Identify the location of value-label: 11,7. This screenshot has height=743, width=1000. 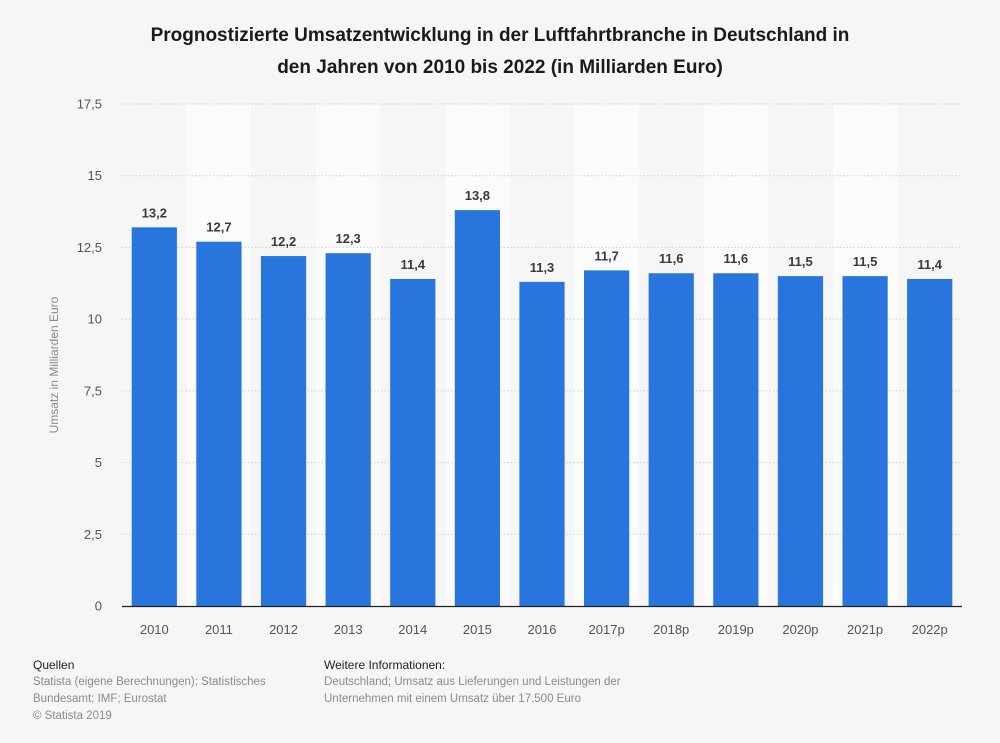
(606, 255).